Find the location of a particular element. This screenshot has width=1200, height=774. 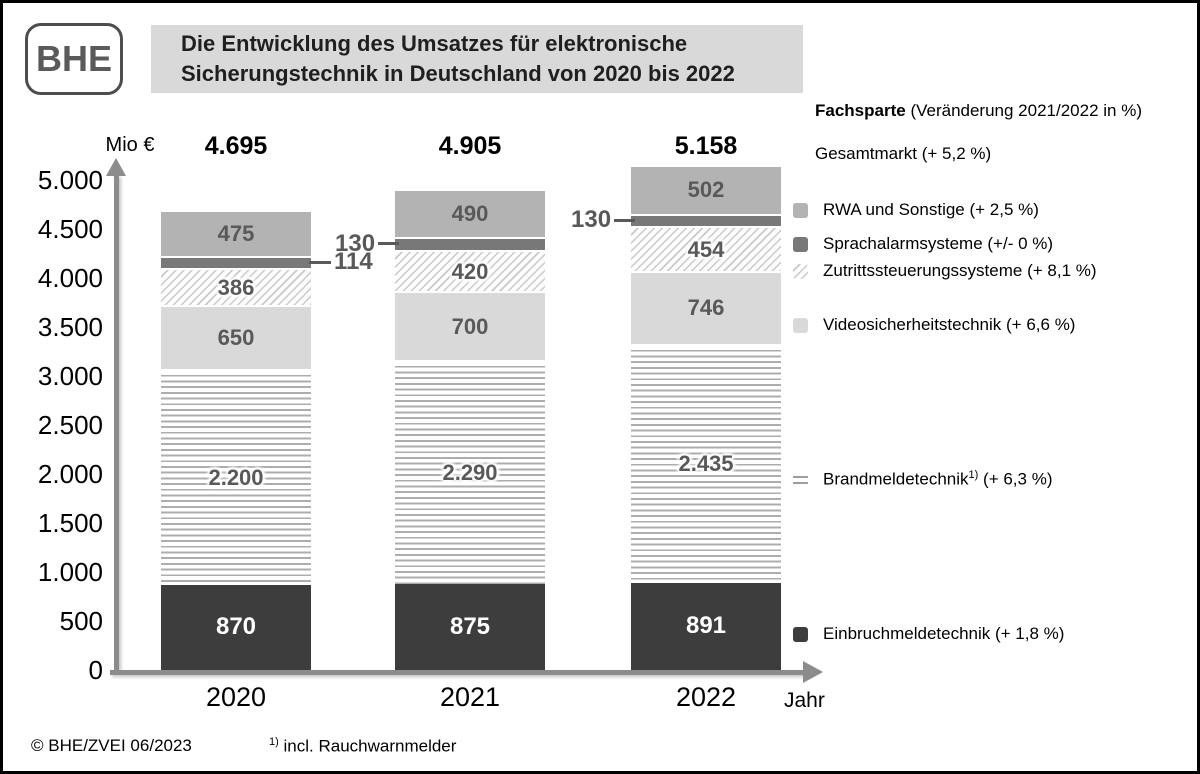

bar-2022-einbruch-value: 891 is located at coordinates (706, 626).